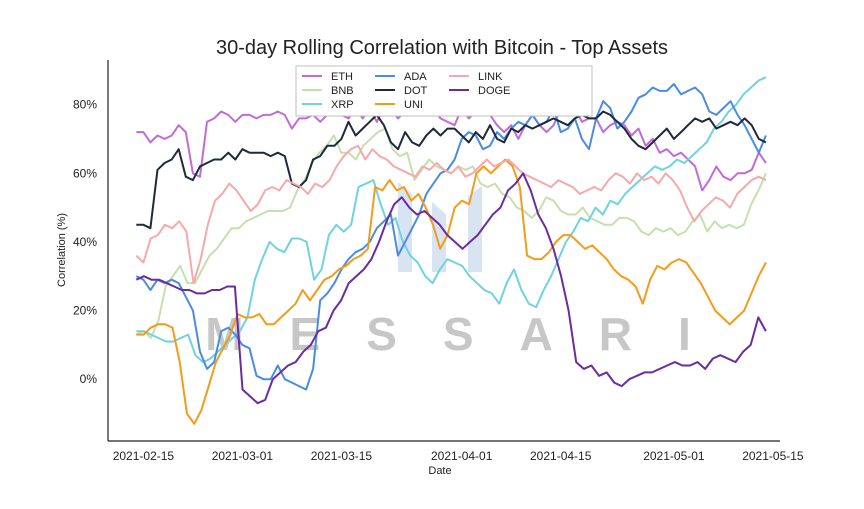  Describe the element at coordinates (451, 144) in the screenshot. I see `series-line-eth` at that location.